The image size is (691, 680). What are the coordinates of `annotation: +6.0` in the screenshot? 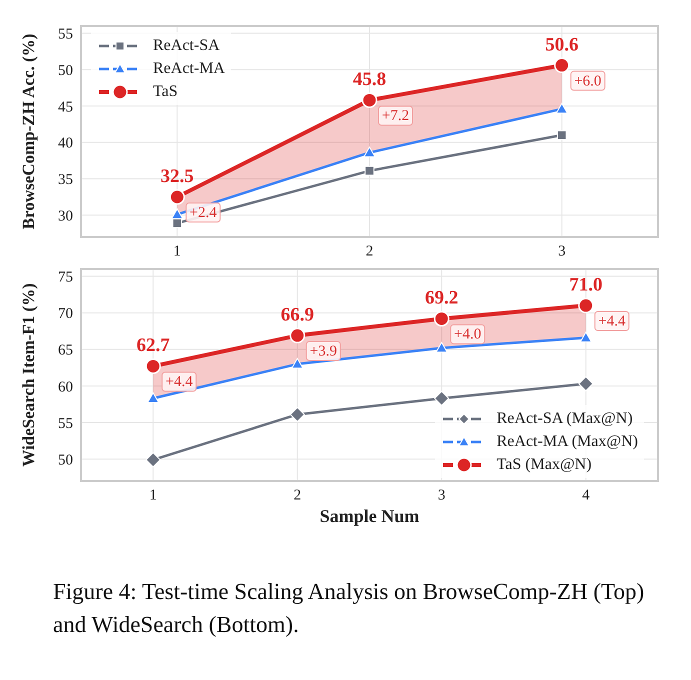 It's located at (588, 81).